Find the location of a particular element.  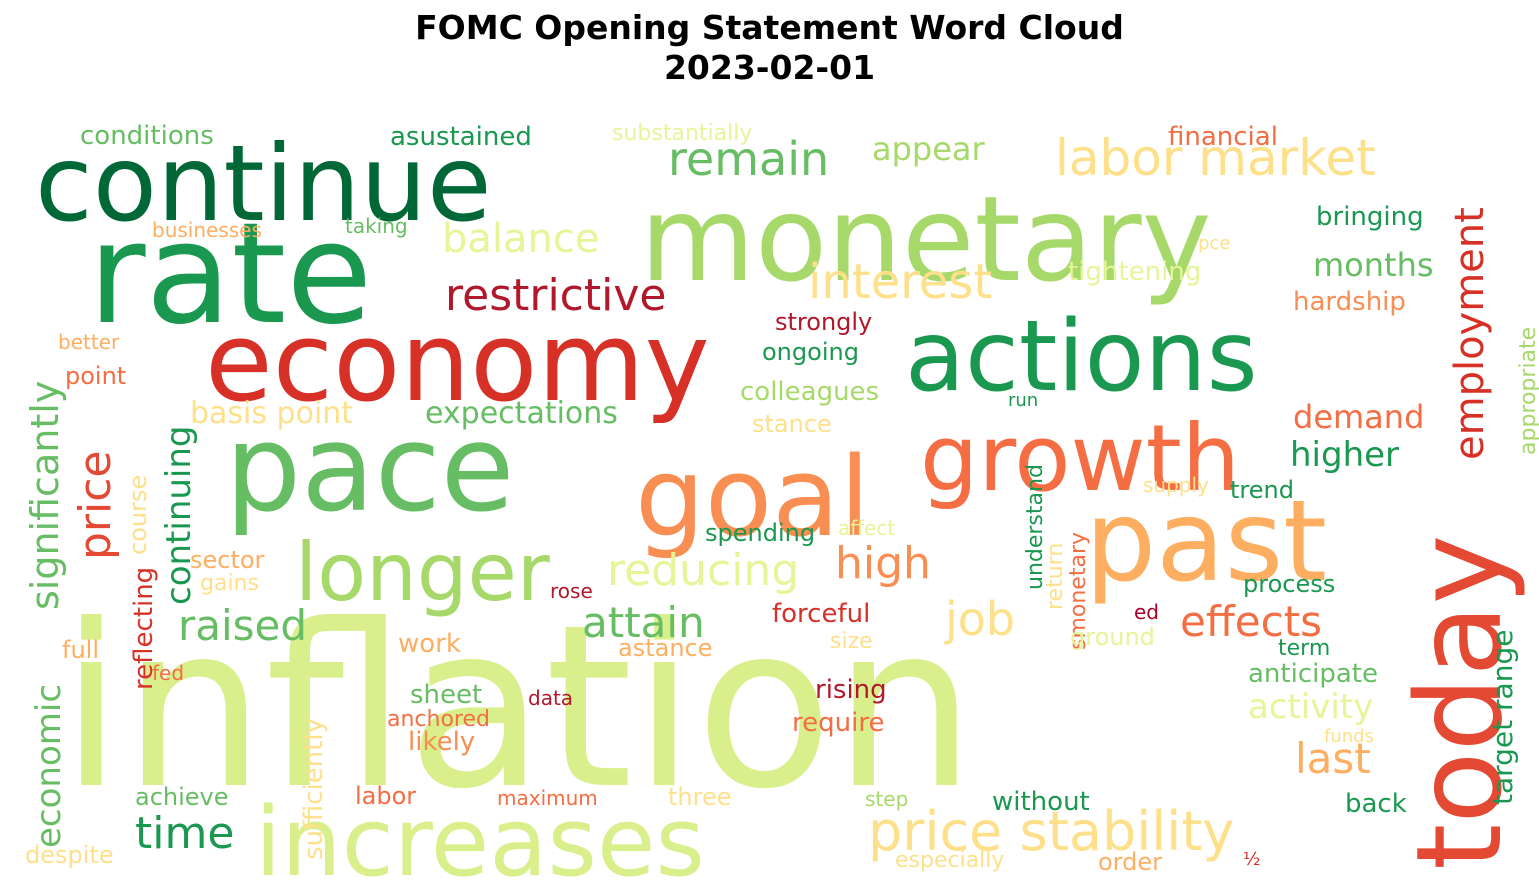

word-pace: pace is located at coordinates (370, 469).